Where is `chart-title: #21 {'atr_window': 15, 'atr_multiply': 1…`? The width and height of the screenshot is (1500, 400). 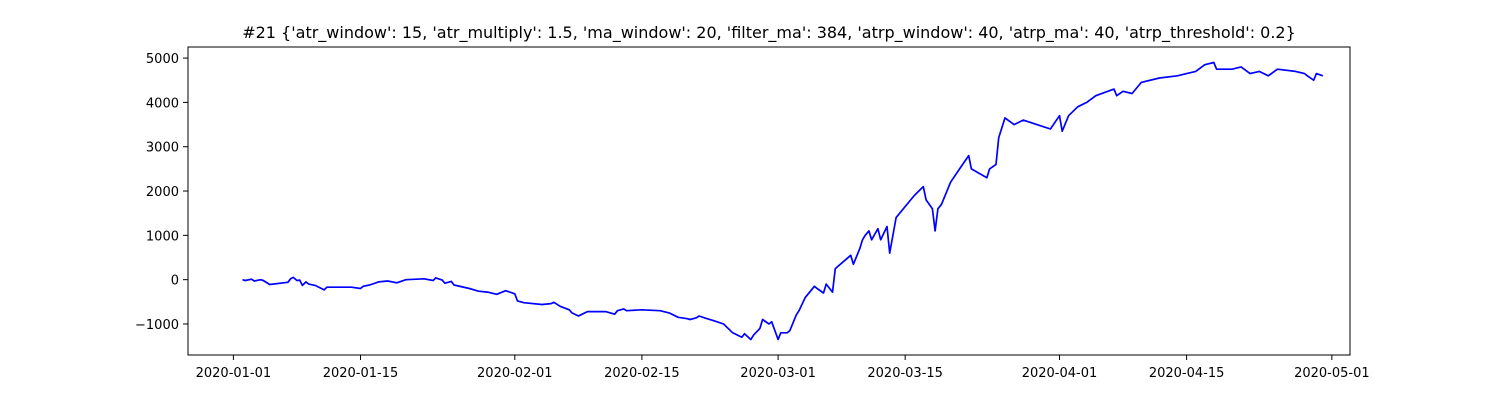 chart-title: #21 {'atr_window': 15, 'atr_multiply': 1… is located at coordinates (769, 33).